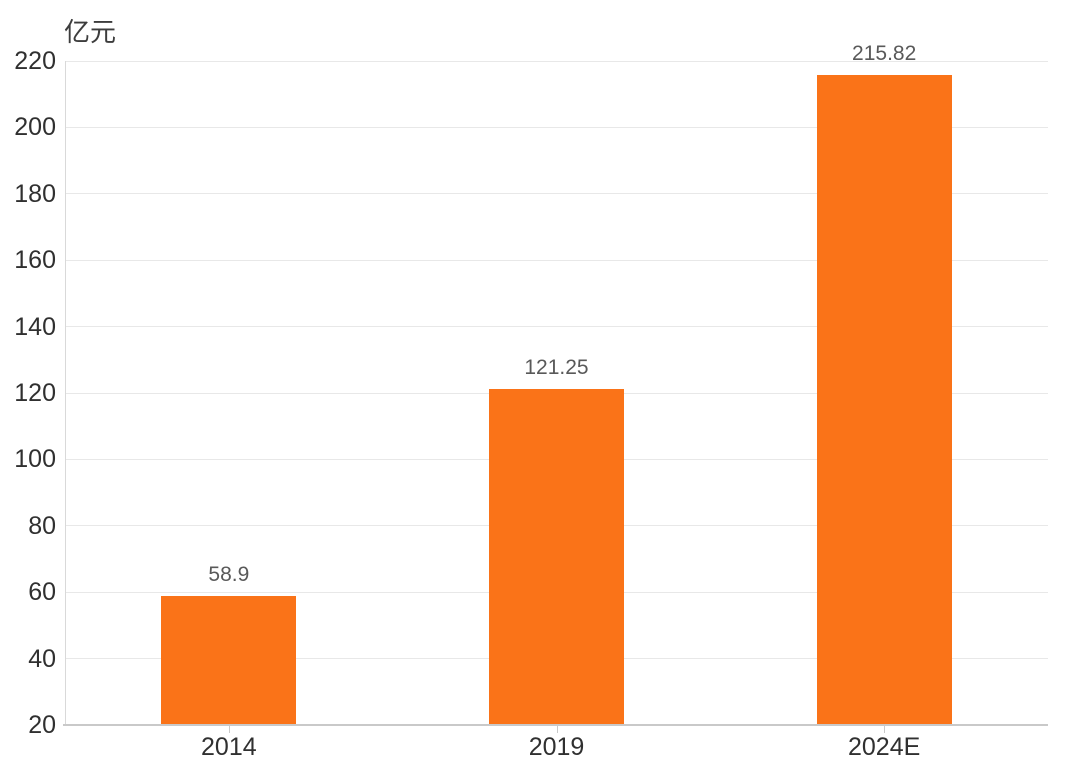 Image resolution: width=1080 pixels, height=769 pixels. What do you see at coordinates (65, 393) in the screenshot?
I see `y-axis-line` at bounding box center [65, 393].